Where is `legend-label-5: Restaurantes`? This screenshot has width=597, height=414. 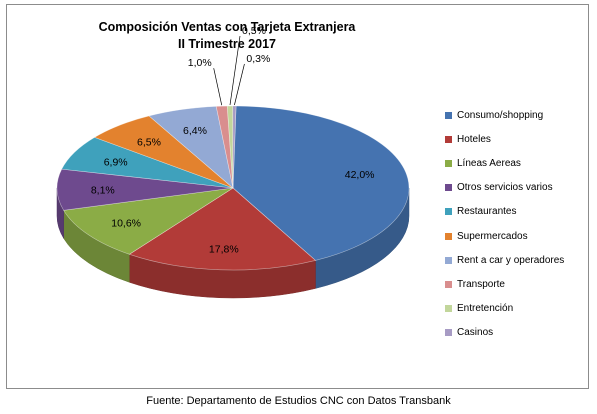
legend-label-5: Restaurantes is located at coordinates (487, 212).